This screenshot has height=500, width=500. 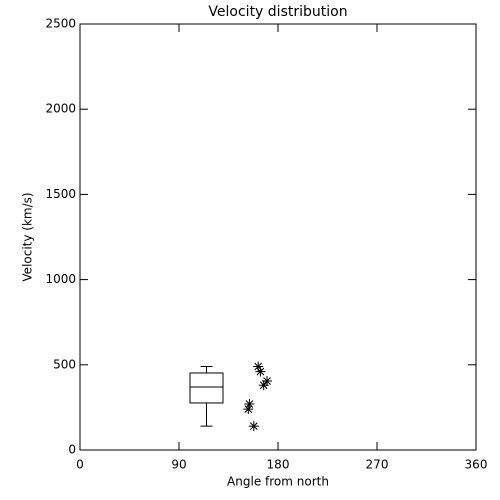 I want to click on y-axis-label: Velocity (km/s), so click(x=28, y=236).